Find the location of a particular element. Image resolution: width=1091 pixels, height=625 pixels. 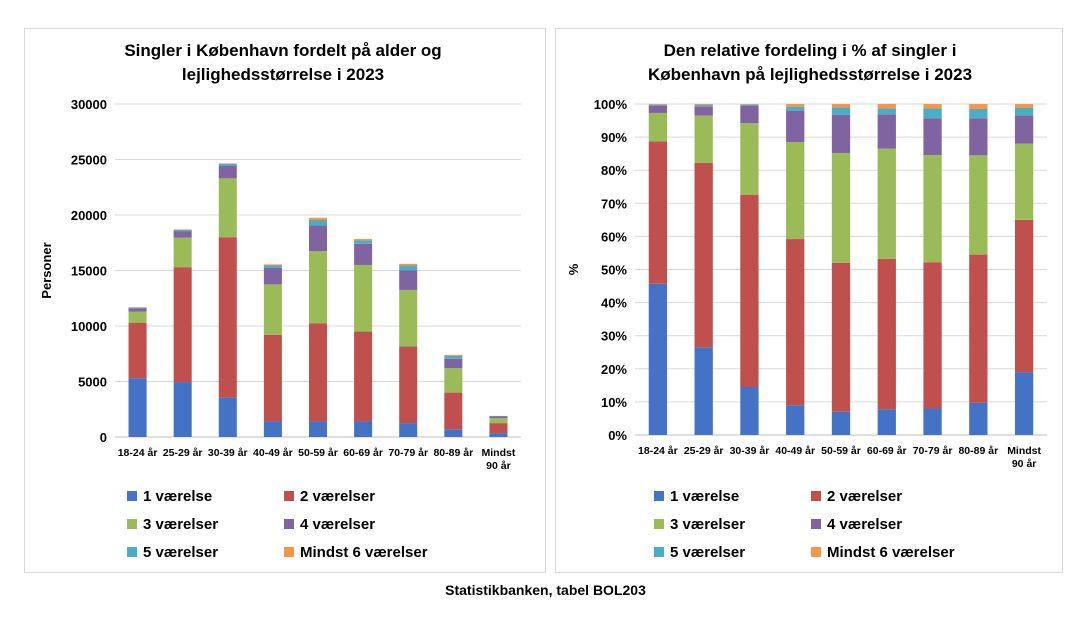

x-tick-label: Mindst is located at coordinates (499, 453).